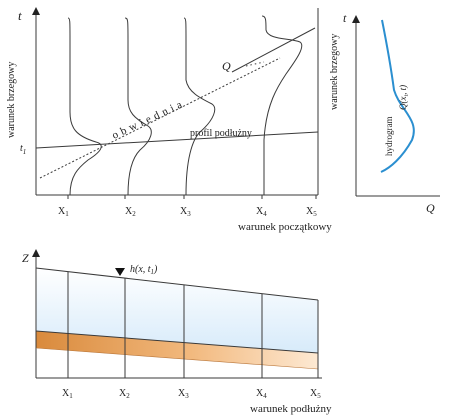 The height and width of the screenshot is (419, 465). I want to click on hydro-curve-x1, so click(84, 106).